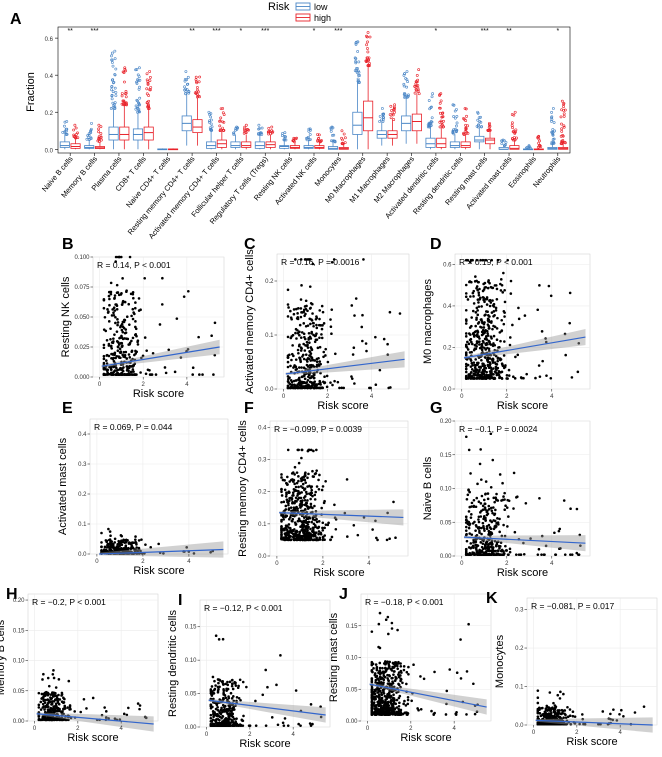  Describe the element at coordinates (82, 348) in the screenshot. I see `y-tick-label: 0.025` at that location.